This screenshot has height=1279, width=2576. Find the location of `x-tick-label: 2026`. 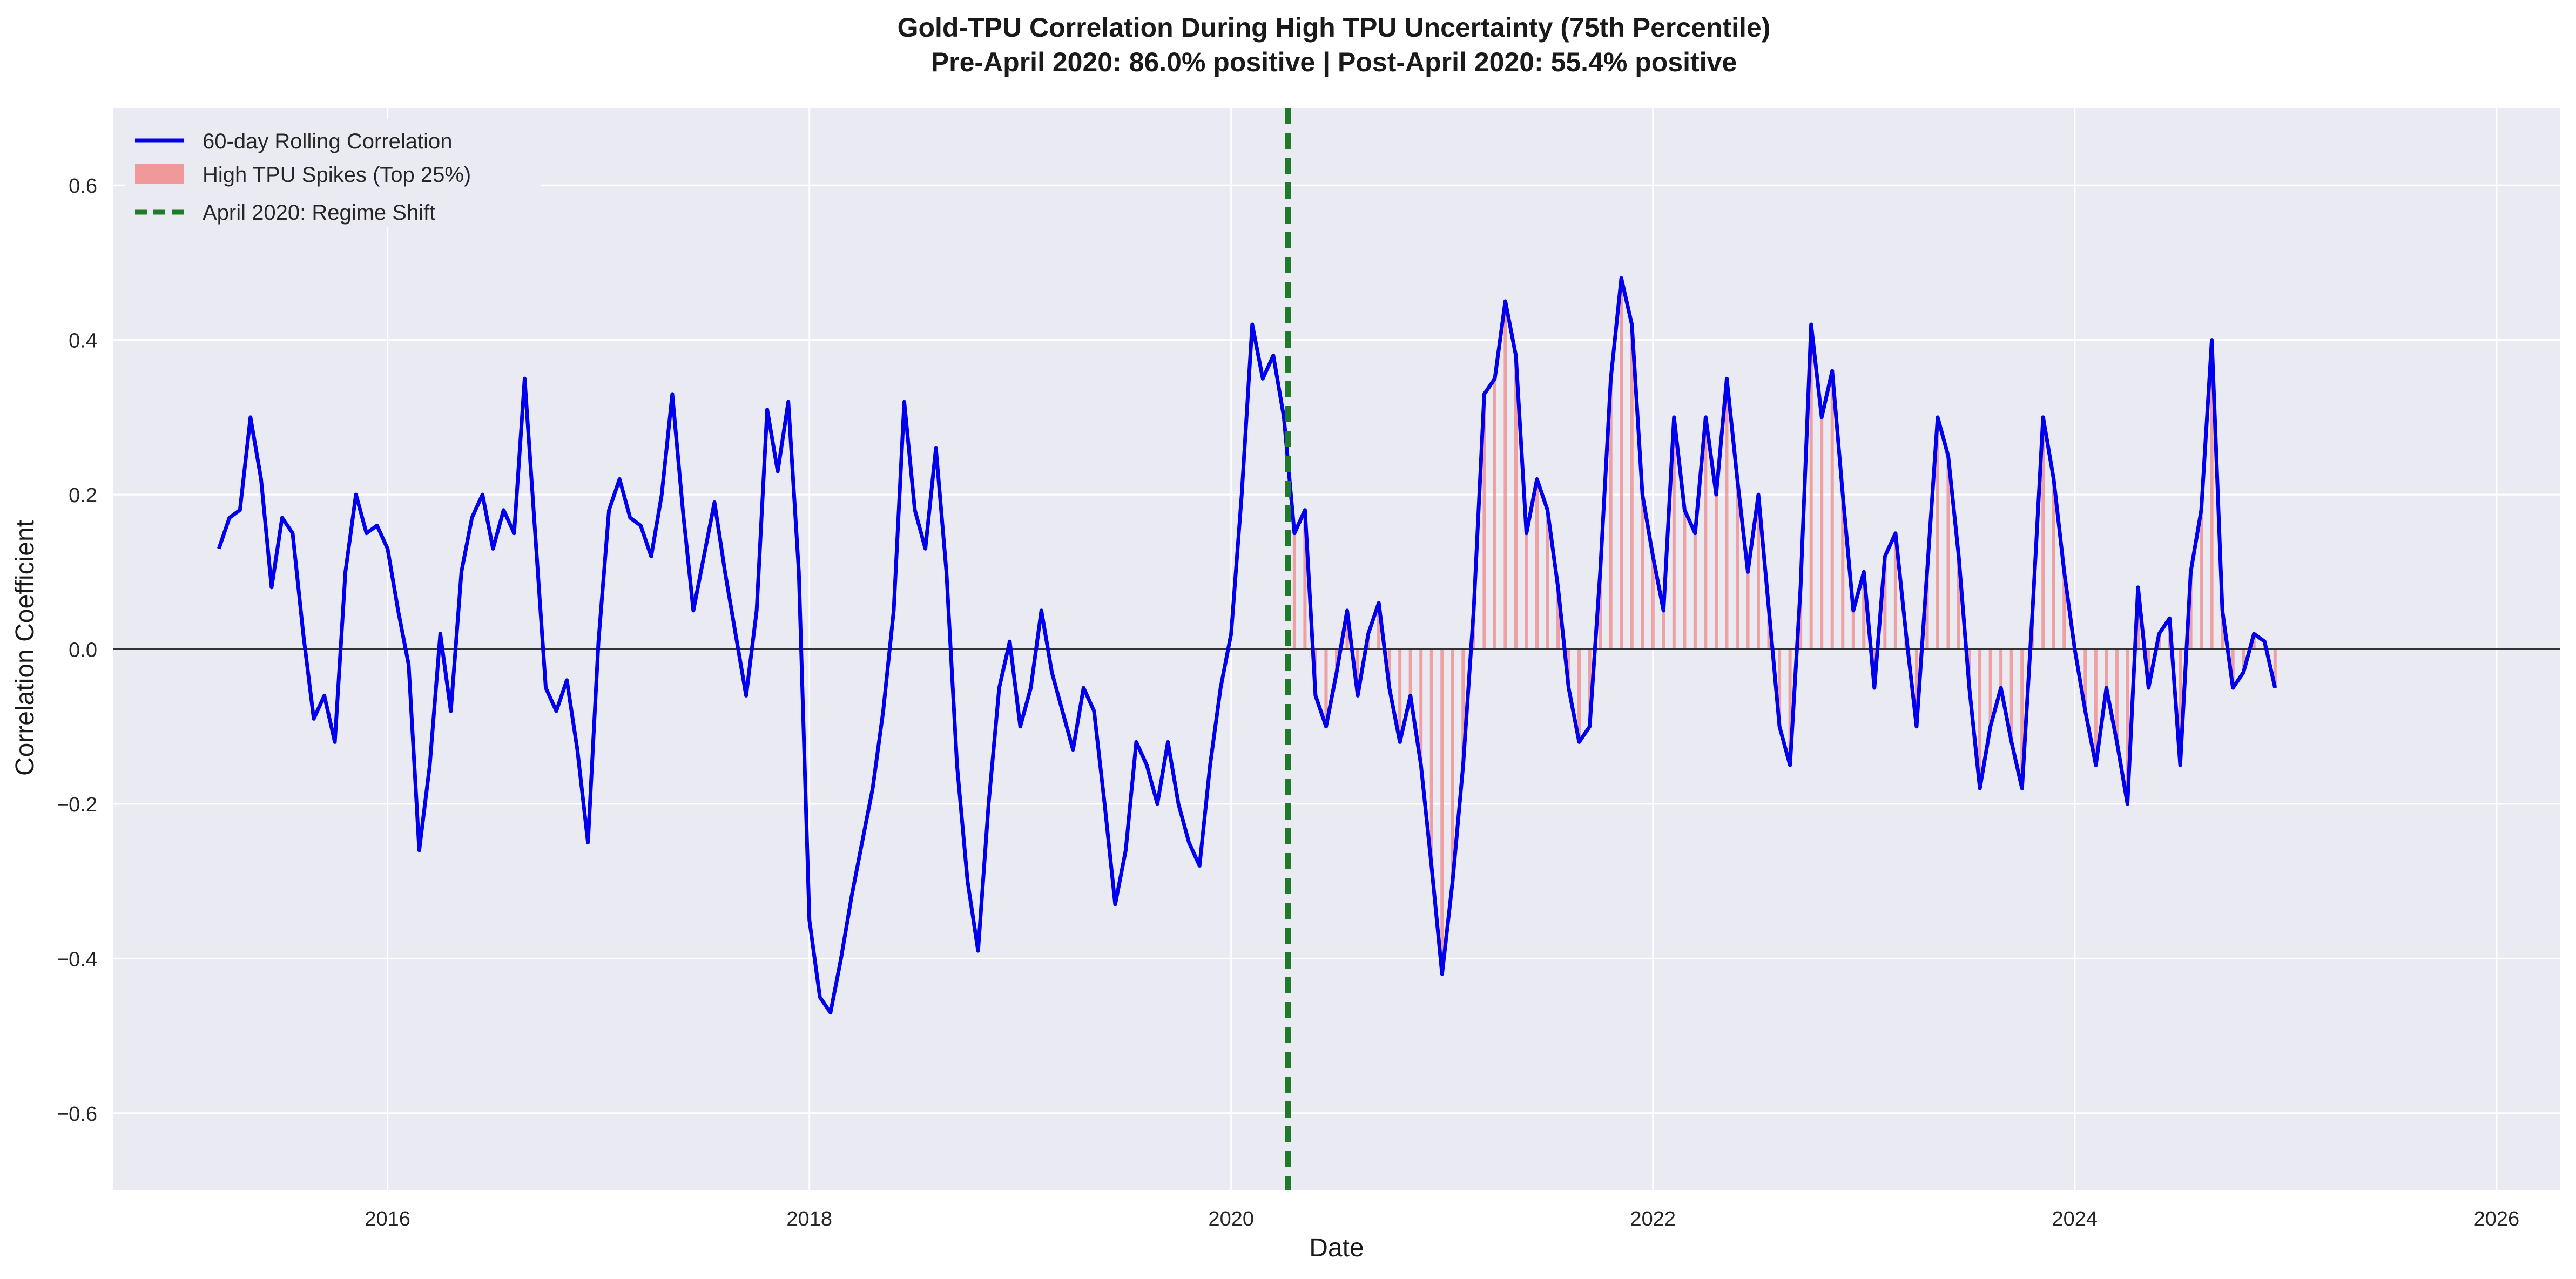

x-tick-label: 2026 is located at coordinates (2497, 1219).